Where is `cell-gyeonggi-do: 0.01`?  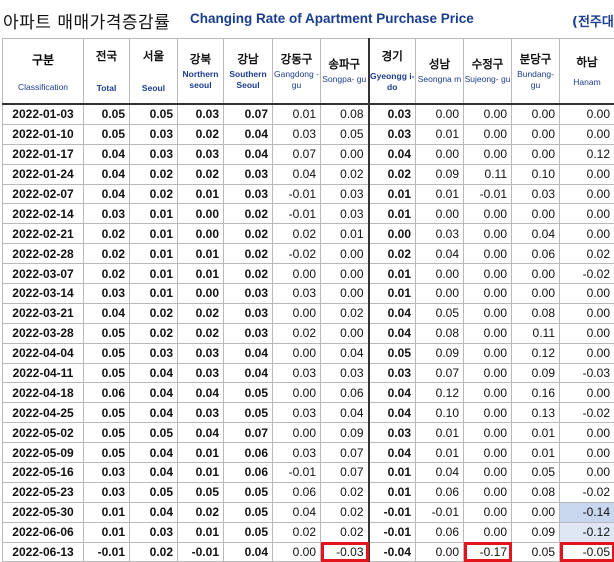 cell-gyeonggi-do: 0.01 is located at coordinates (392, 473).